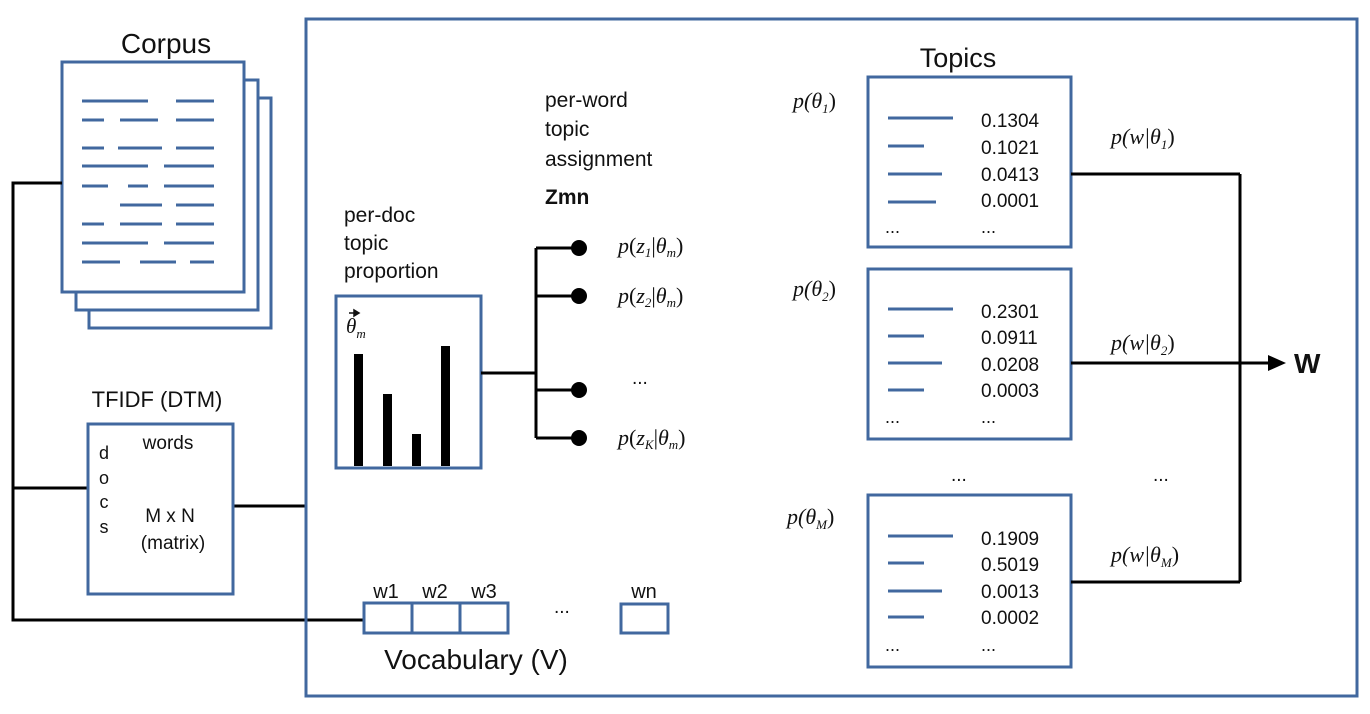  I want to click on dtm-words-label: words, so click(168, 443).